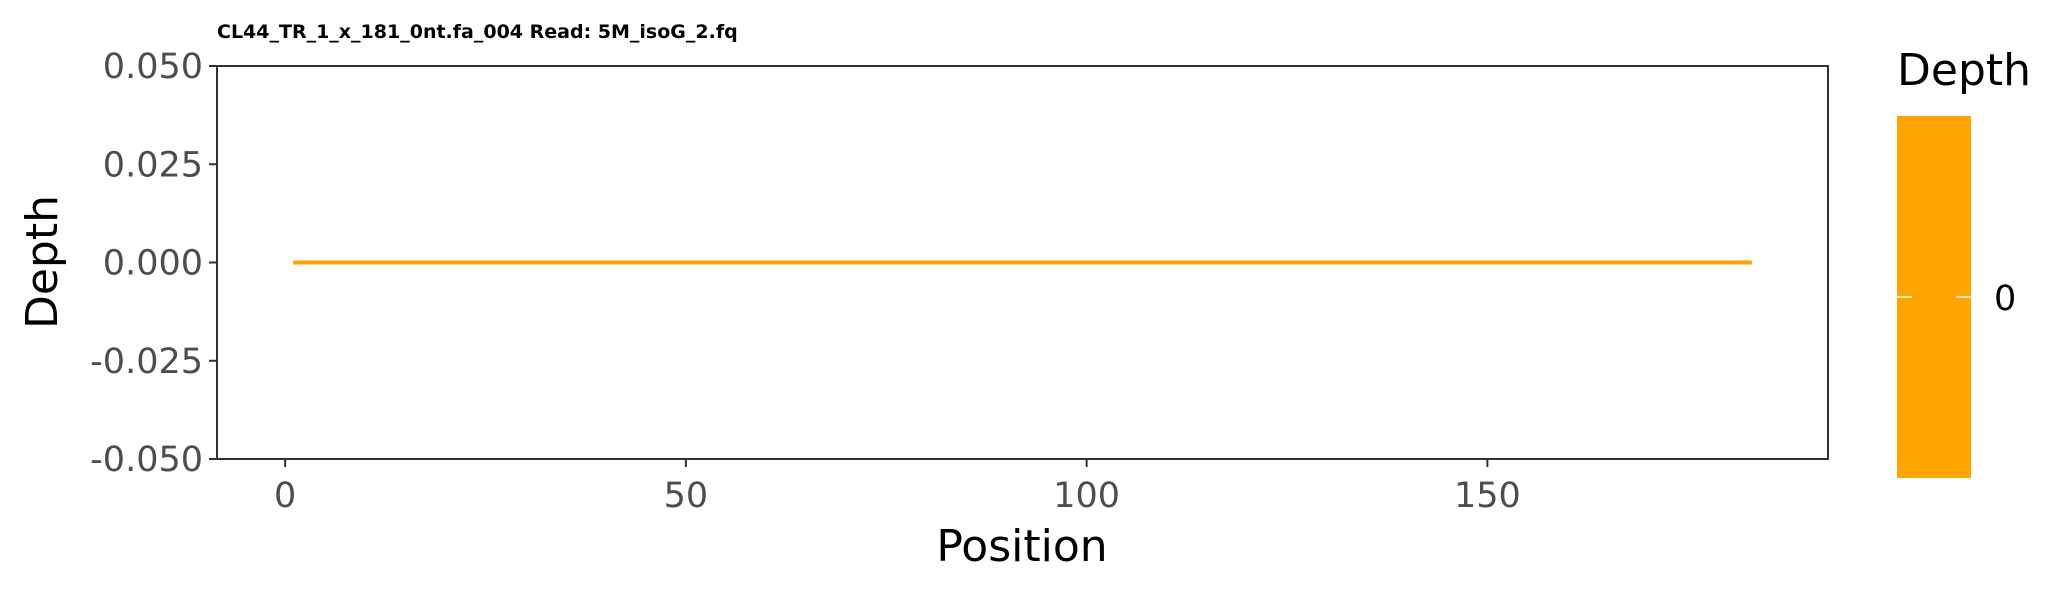 The height and width of the screenshot is (590, 2066). What do you see at coordinates (1021, 546) in the screenshot?
I see `x-axis-title: Position` at bounding box center [1021, 546].